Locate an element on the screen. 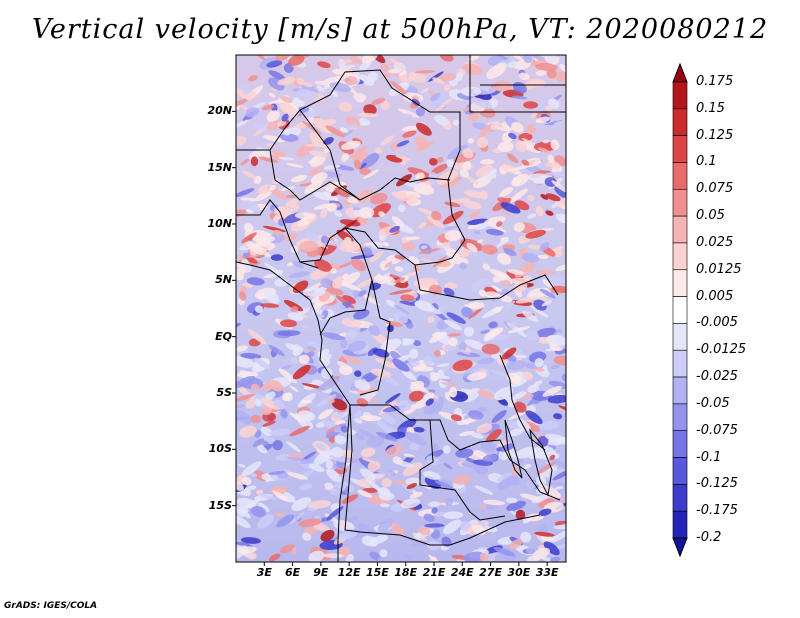 Image resolution: width=800 pixels, height=618 pixels. colorbar-label: -0.025 is located at coordinates (717, 377).